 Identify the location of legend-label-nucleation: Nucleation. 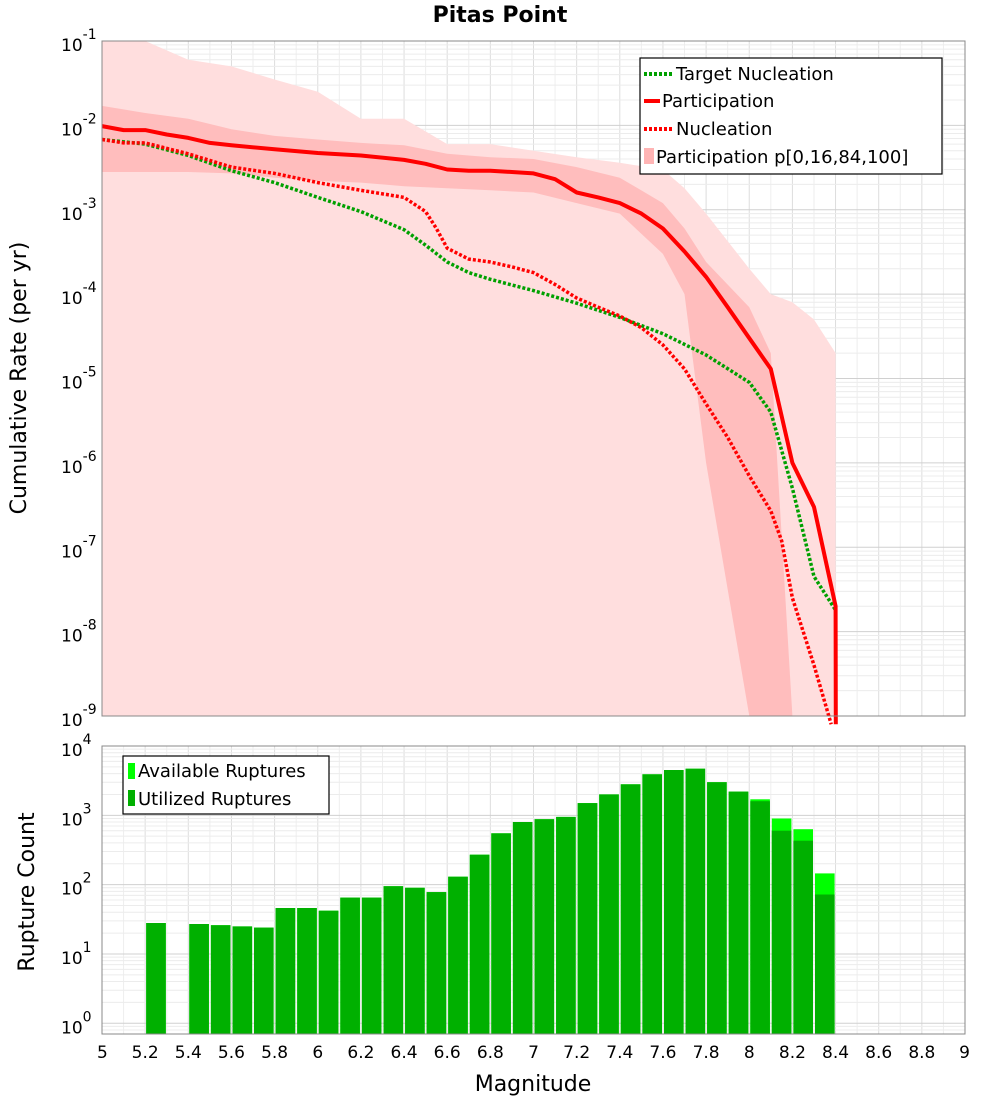
(724, 129).